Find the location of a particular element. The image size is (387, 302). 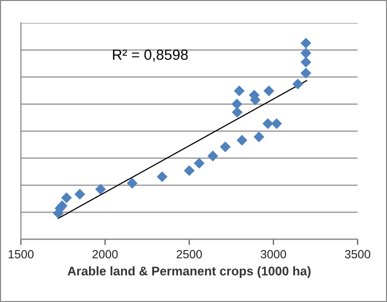

x-axis-title: Arable land & Permanent crops (1000 ha) is located at coordinates (189, 272).